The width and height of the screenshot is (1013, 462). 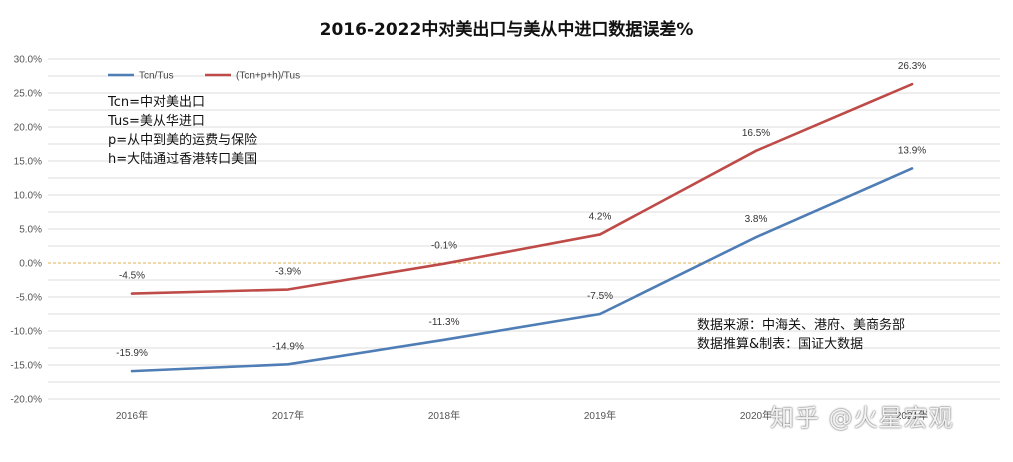 What do you see at coordinates (183, 140) in the screenshot?
I see `definition-p: p=从中到美的运费与保险` at bounding box center [183, 140].